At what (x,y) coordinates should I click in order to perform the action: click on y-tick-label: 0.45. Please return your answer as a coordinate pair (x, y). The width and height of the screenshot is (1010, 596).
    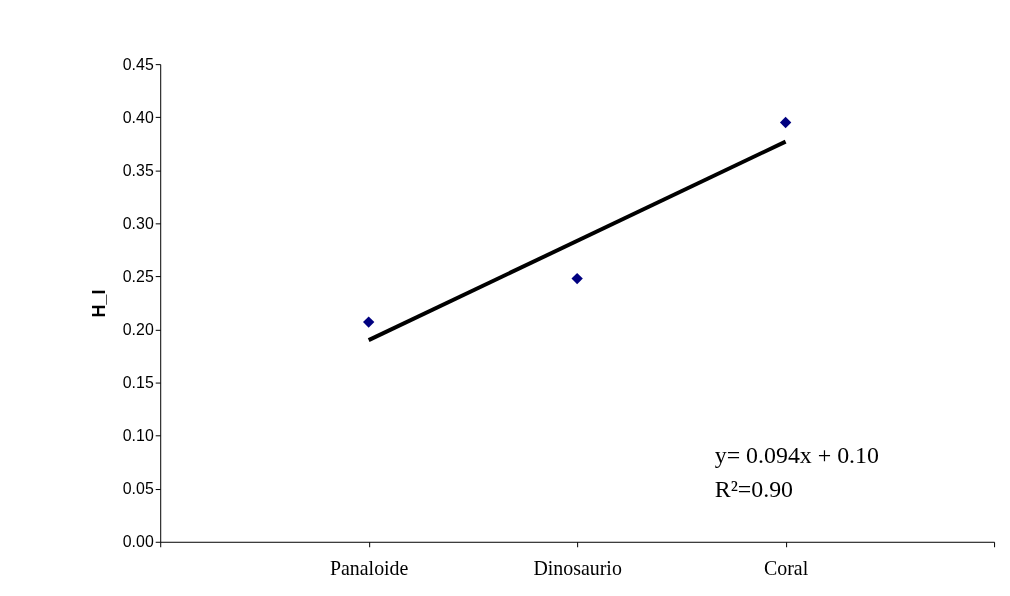
    Looking at the image, I should click on (138, 64).